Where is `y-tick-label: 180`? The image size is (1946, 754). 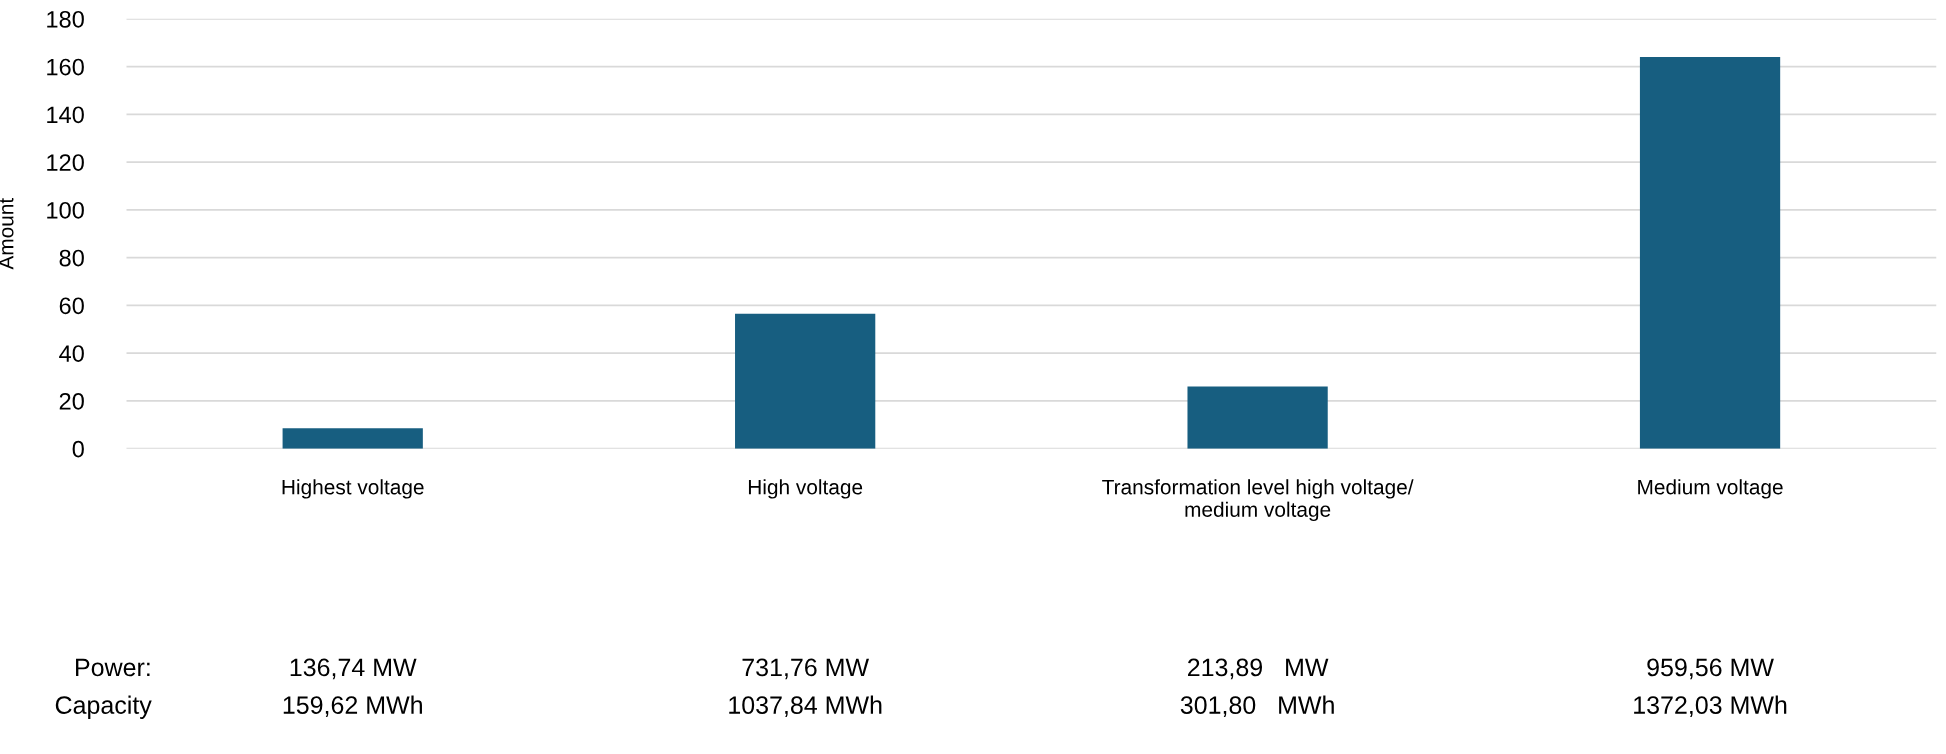
y-tick-label: 180 is located at coordinates (65, 19).